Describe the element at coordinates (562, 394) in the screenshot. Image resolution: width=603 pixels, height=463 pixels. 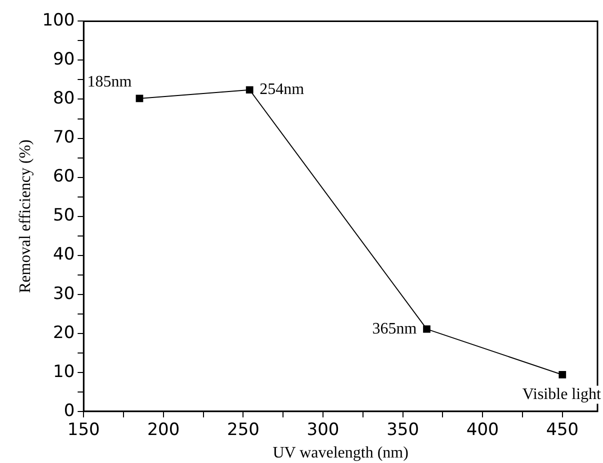
I see `annotation: Visible light` at that location.